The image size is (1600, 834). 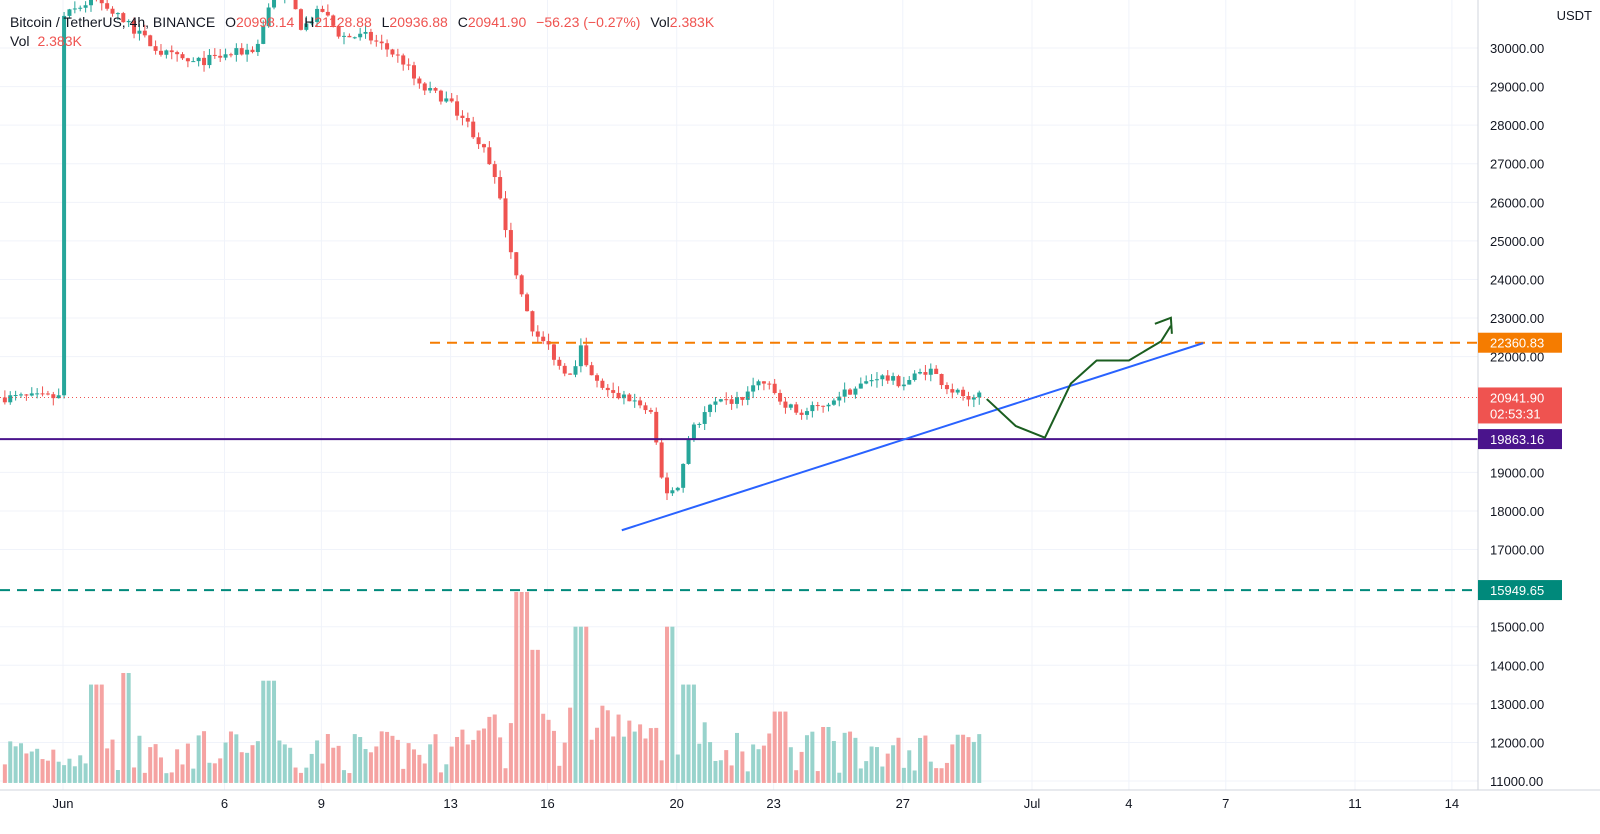 What do you see at coordinates (497, 22) in the screenshot?
I see `close-value: 20941.90` at bounding box center [497, 22].